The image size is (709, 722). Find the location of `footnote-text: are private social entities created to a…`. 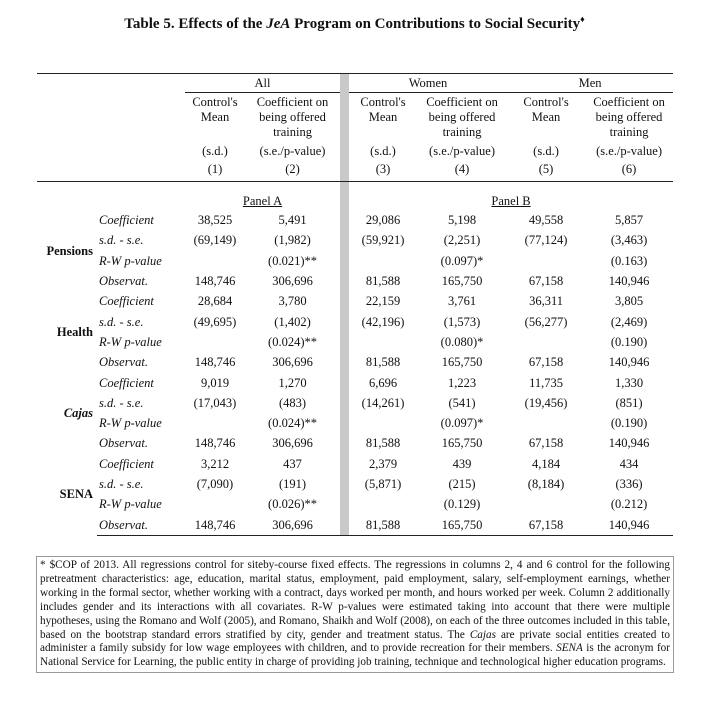

footnote-text: are private social entities created to a… is located at coordinates (355, 641).